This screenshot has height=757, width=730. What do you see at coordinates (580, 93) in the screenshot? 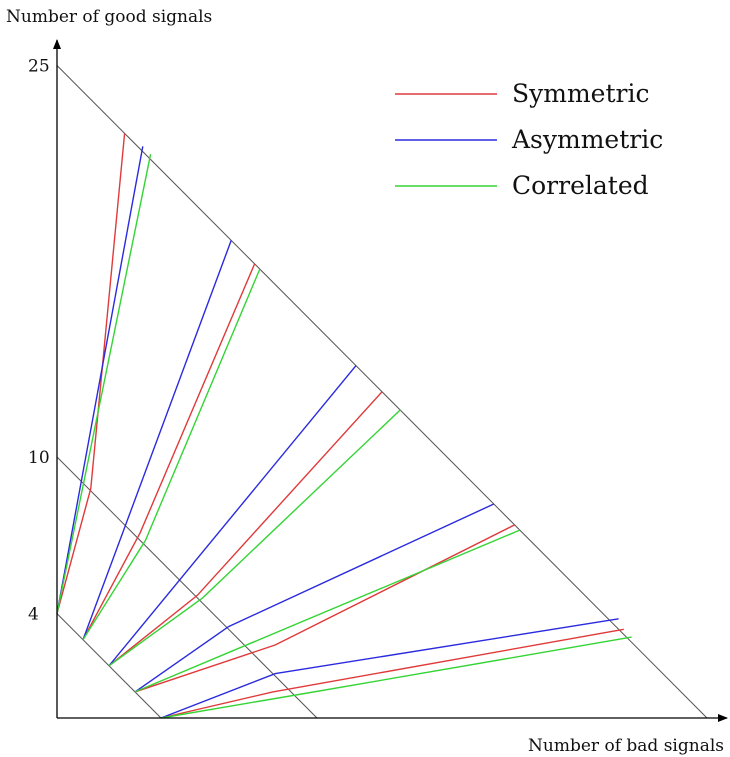
I see `legend-label-symmetric: Symmetric` at bounding box center [580, 93].